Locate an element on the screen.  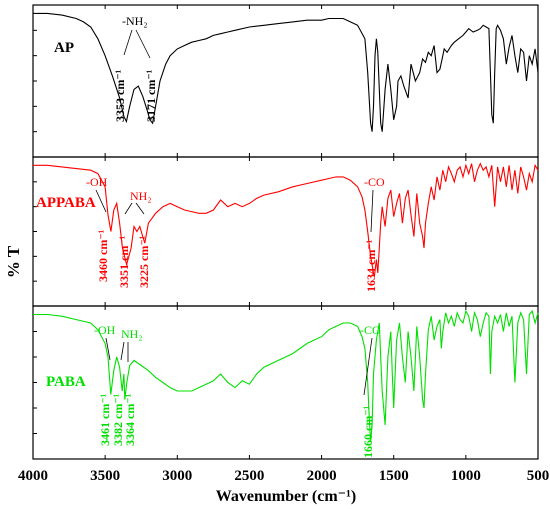
ap-label: AP is located at coordinates (64, 48).